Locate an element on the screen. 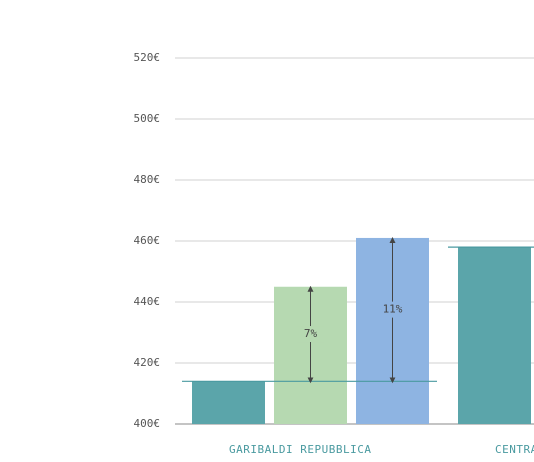 The width and height of the screenshot is (534, 462). y-tick-label: 400€ is located at coordinates (147, 423).